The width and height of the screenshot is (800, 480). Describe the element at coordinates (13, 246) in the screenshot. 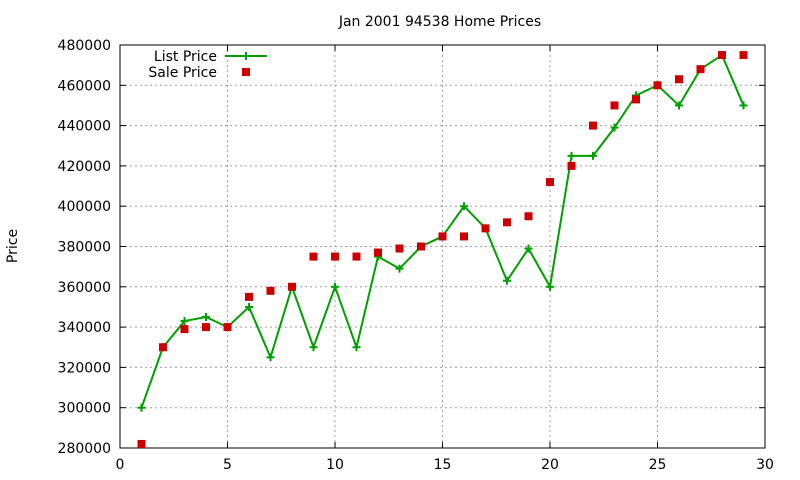

I see `y-axis-label: Price` at that location.